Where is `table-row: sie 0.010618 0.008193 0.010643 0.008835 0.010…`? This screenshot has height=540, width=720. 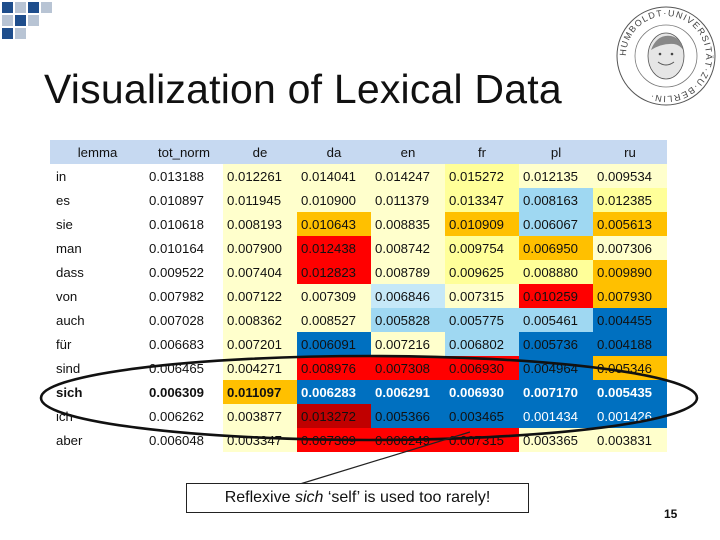
table-row: sie 0.010618 0.008193 0.010643 0.008835 0.010… is located at coordinates (358, 224).